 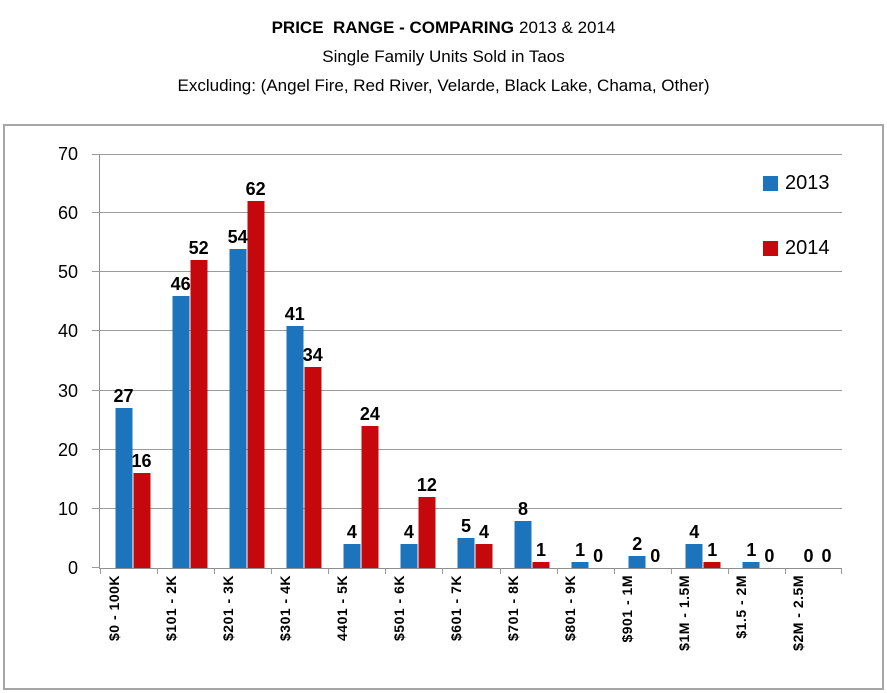 I want to click on y-tick-label: 60, so click(x=67, y=213).